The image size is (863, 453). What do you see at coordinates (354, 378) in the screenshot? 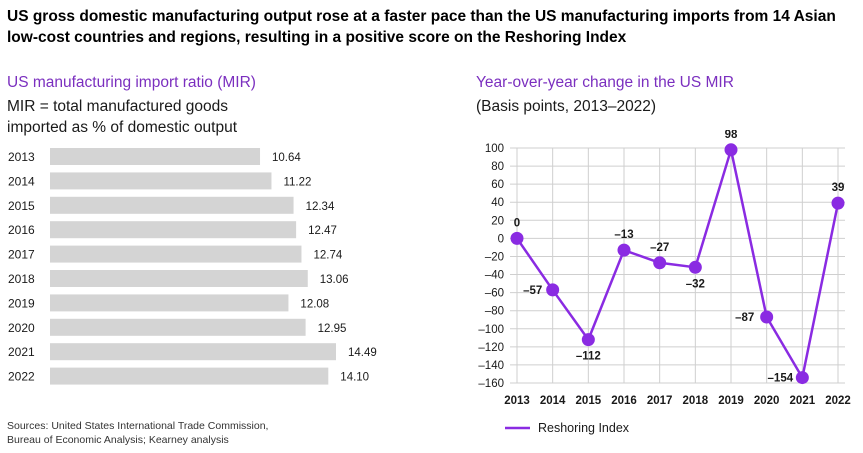
I see `bar-value-label: 14.10` at bounding box center [354, 378].